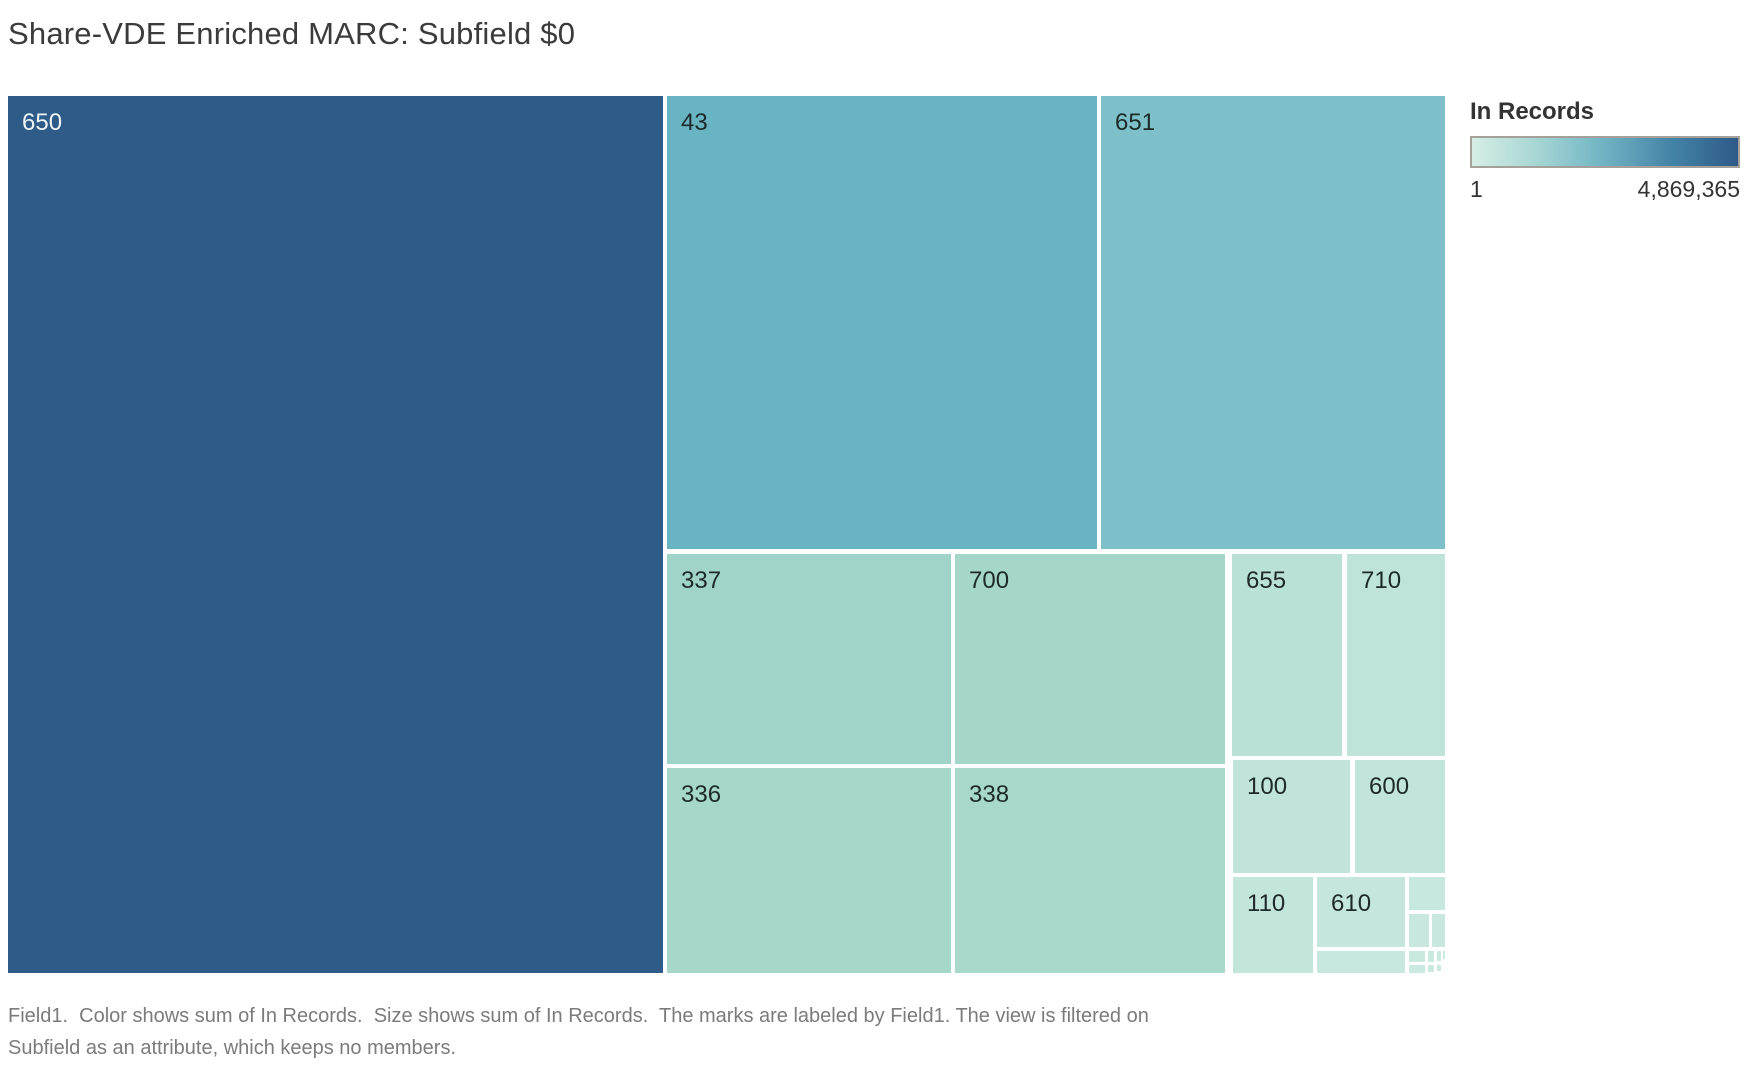 Image resolution: width=1752 pixels, height=1066 pixels. I want to click on treemap-block-338: 338, so click(1090, 870).